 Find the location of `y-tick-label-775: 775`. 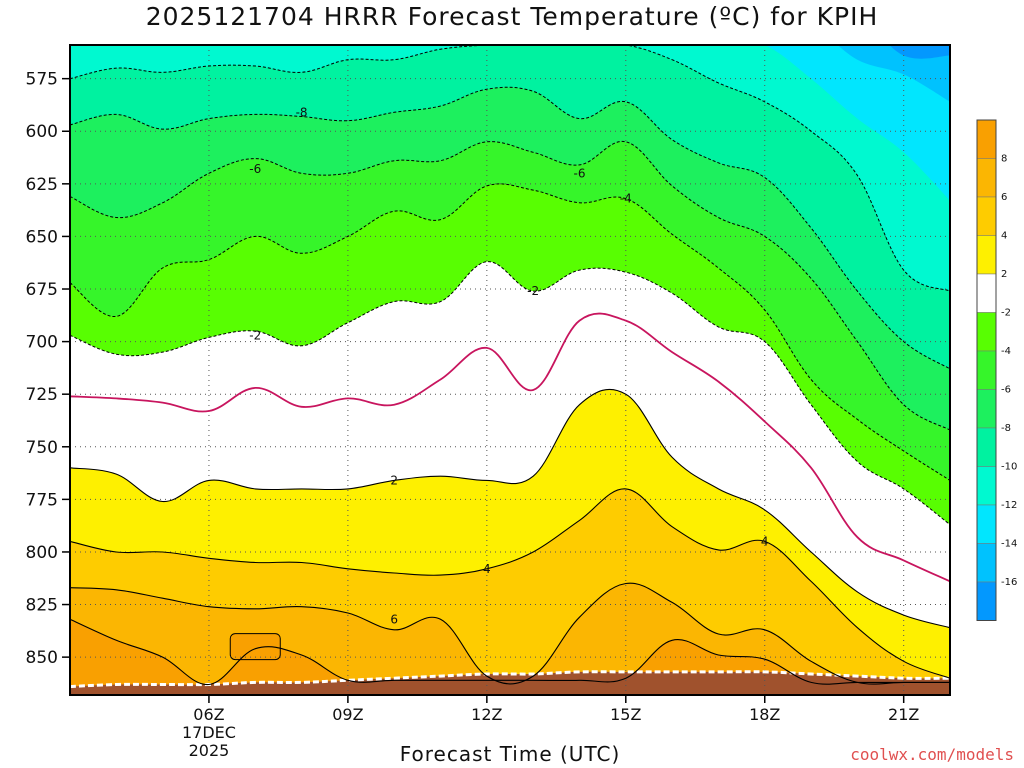

y-tick-label-775: 775 is located at coordinates (42, 500).